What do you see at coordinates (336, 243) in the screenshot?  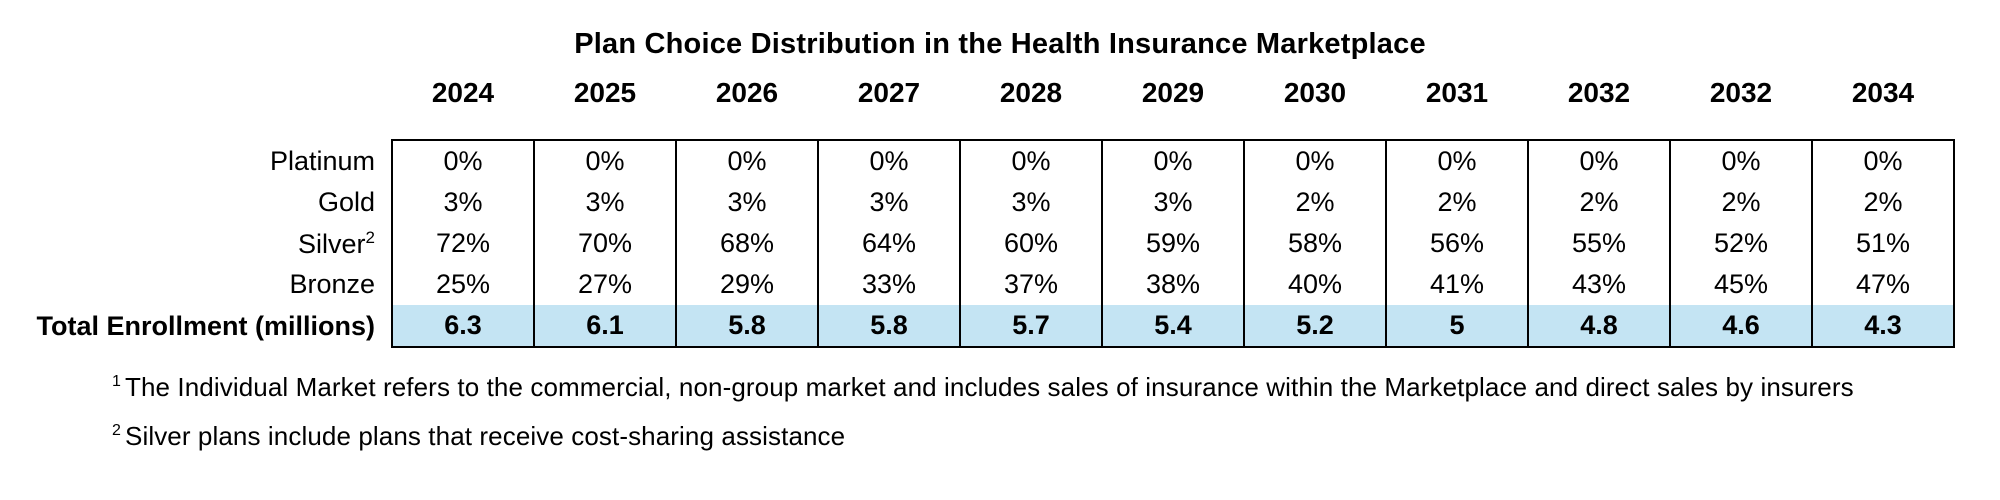 I see `row-label: Silver2` at bounding box center [336, 243].